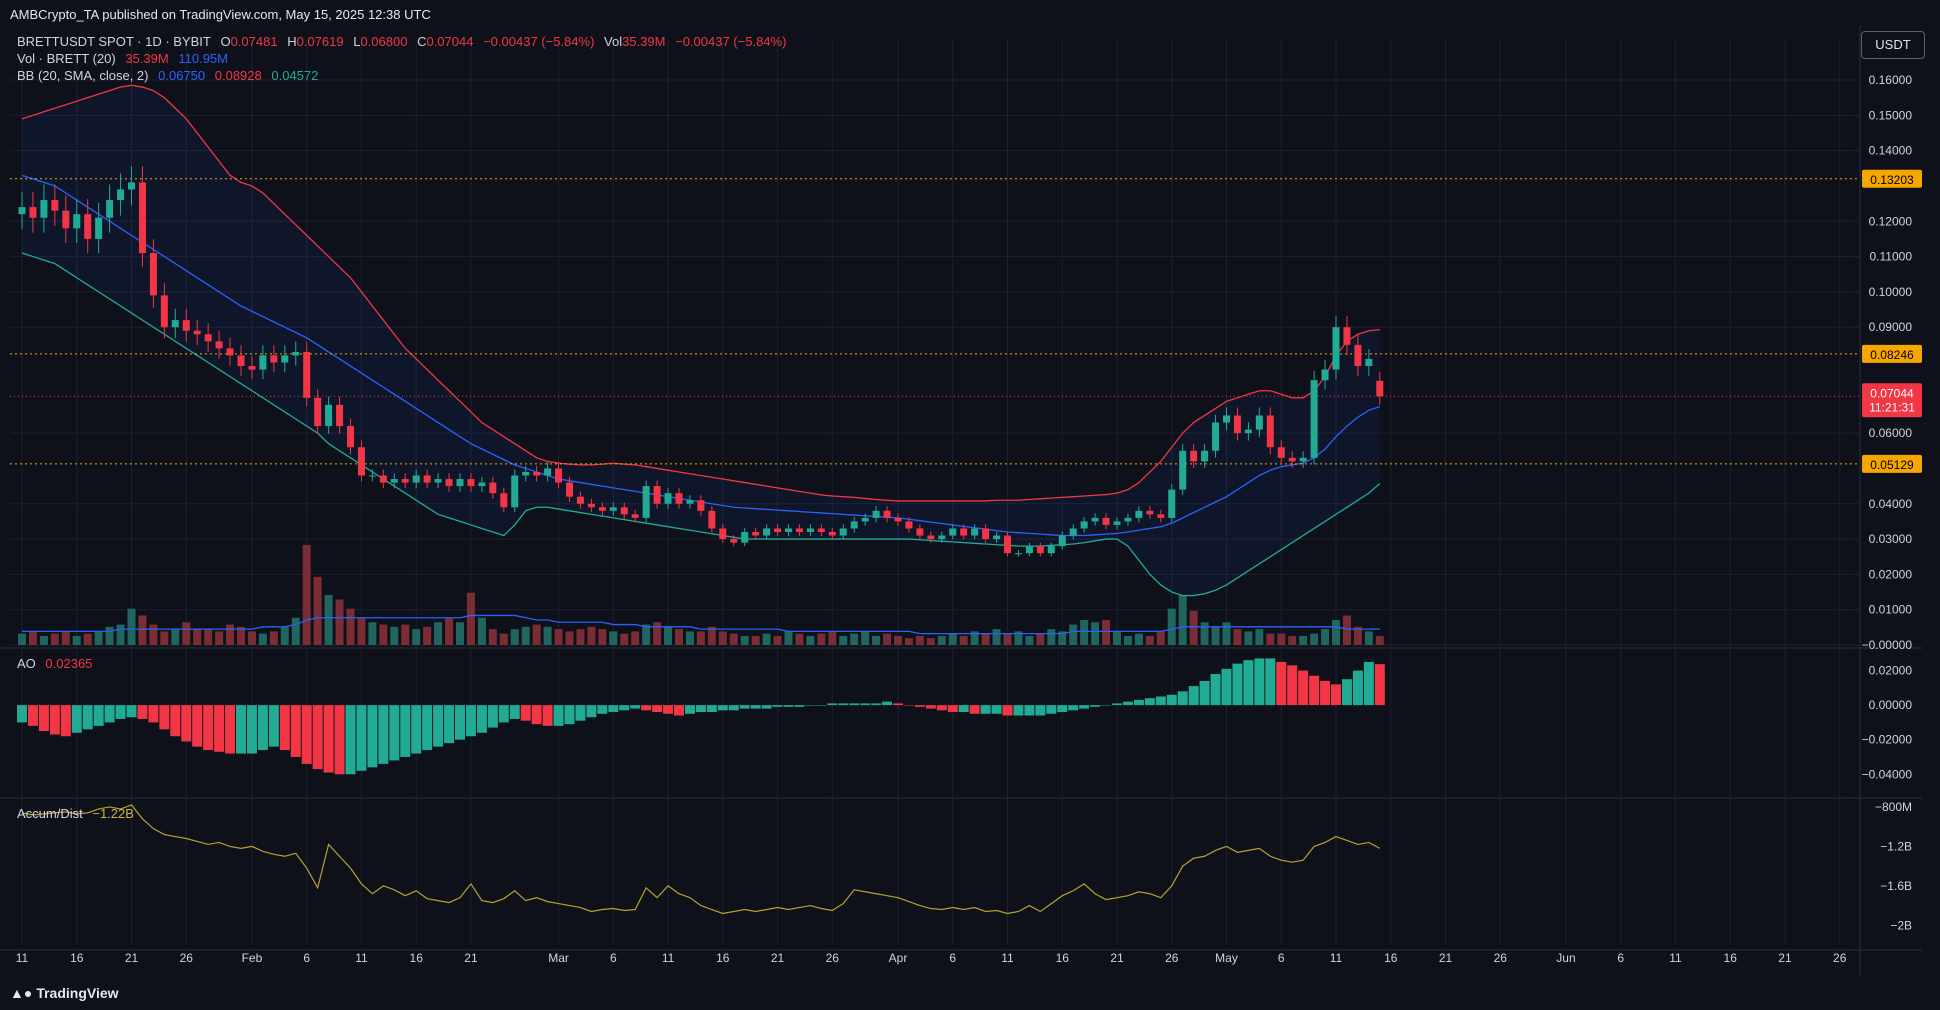 The image size is (1940, 1010). Describe the element at coordinates (64, 993) in the screenshot. I see `tradingview-brand: ▲● TradingView` at that location.